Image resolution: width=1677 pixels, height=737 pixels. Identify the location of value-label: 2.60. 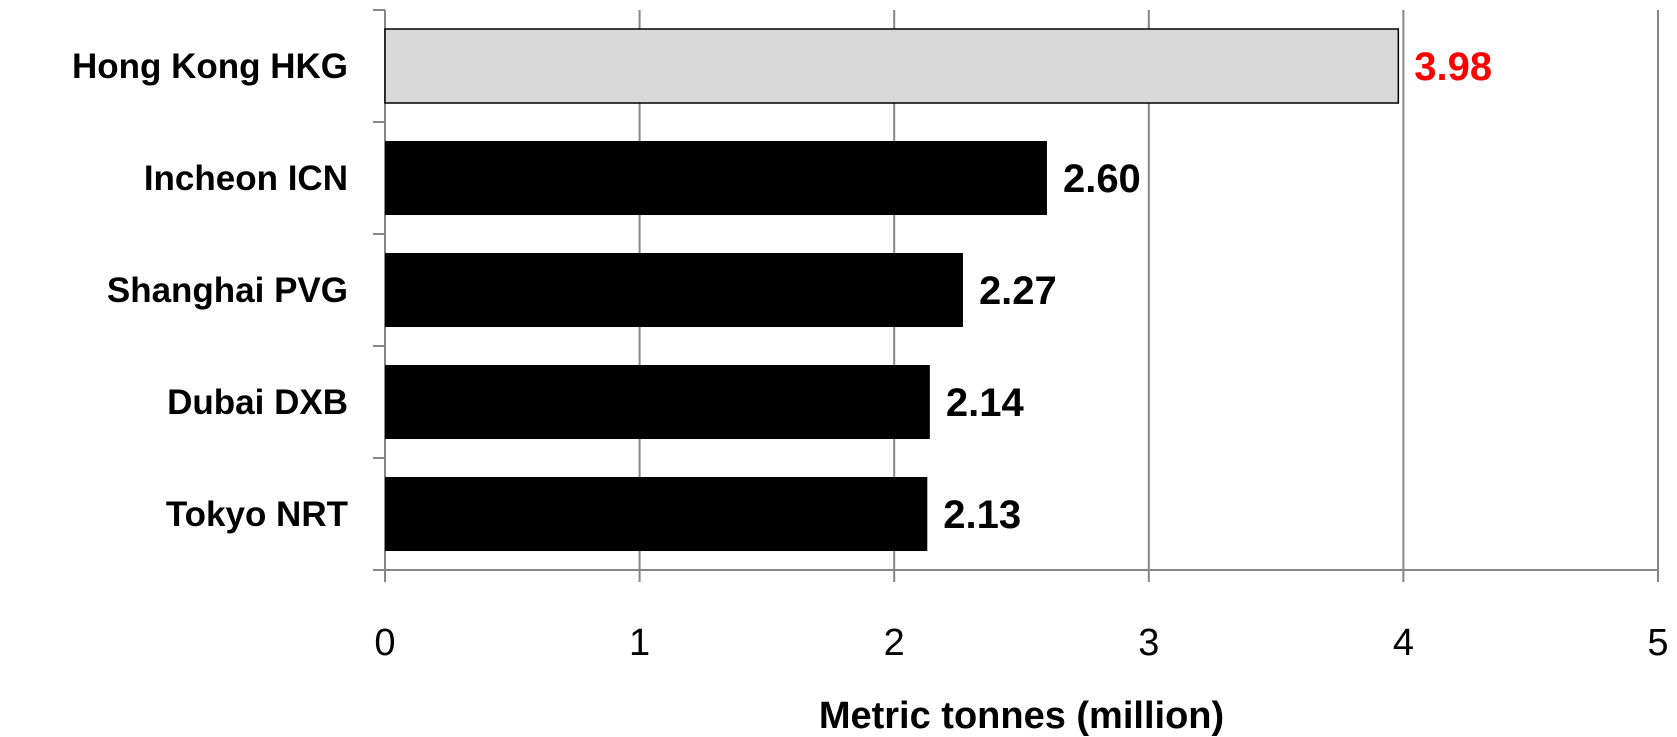
(1102, 179).